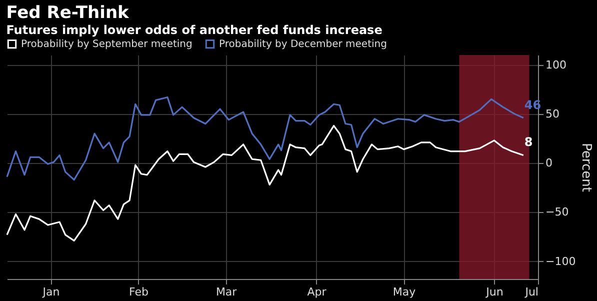  I want to click on y-tick-label: −50, so click(557, 212).